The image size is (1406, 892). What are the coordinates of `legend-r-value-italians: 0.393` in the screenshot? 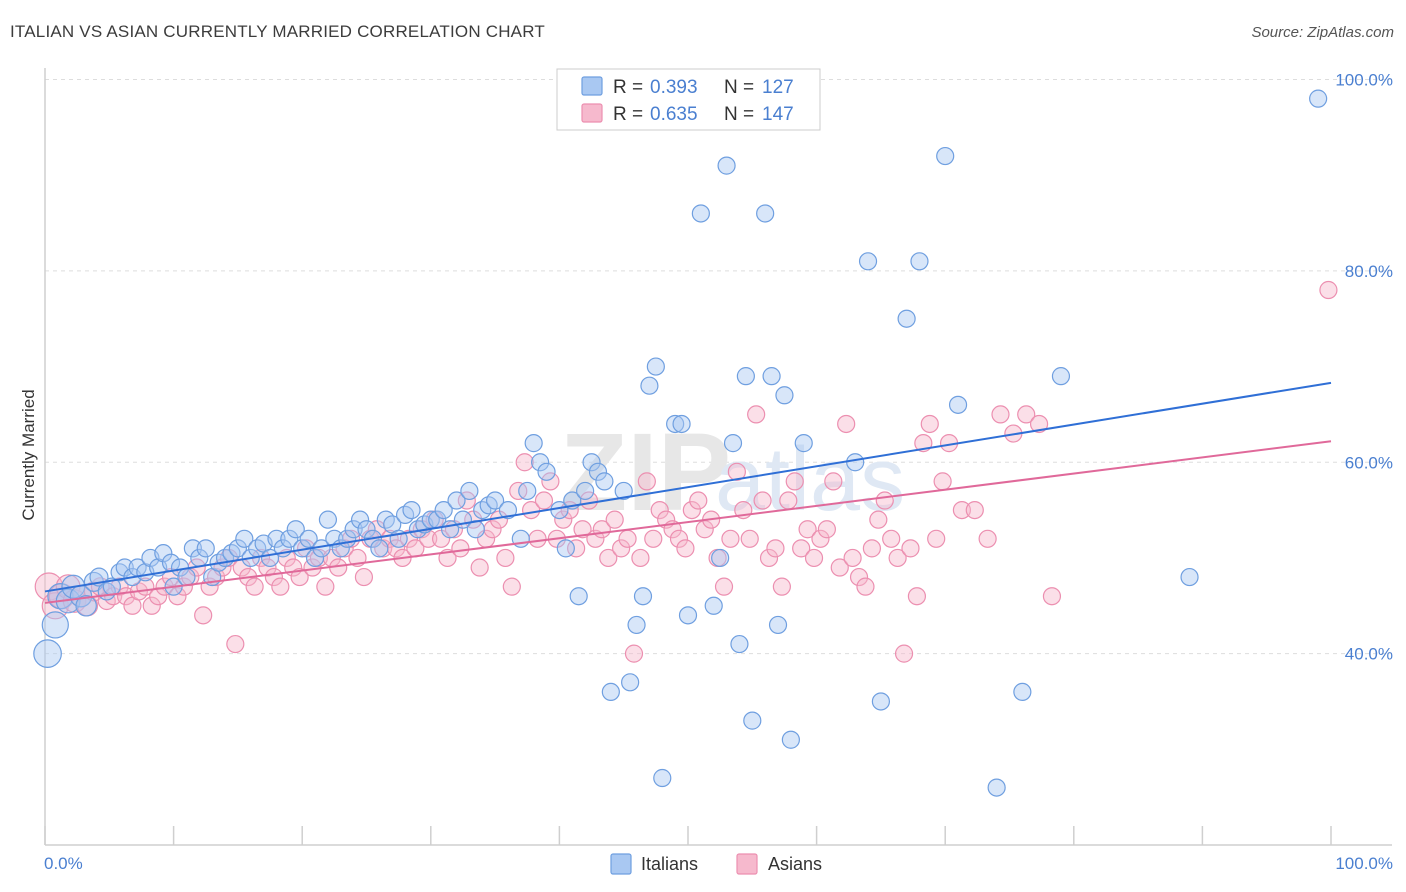 It's located at (674, 87).